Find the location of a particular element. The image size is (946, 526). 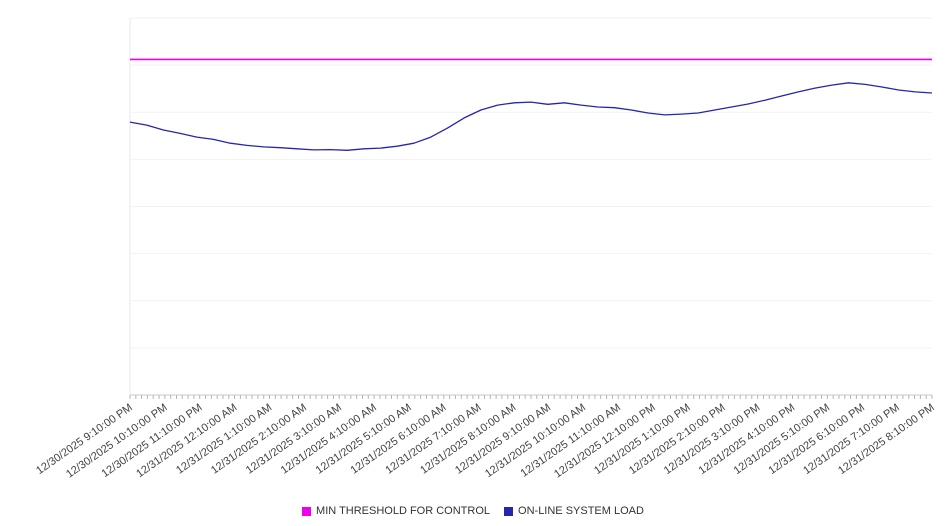

legend-item-min-threshold: MIN THRESHOLD FOR CONTROL is located at coordinates (396, 511).